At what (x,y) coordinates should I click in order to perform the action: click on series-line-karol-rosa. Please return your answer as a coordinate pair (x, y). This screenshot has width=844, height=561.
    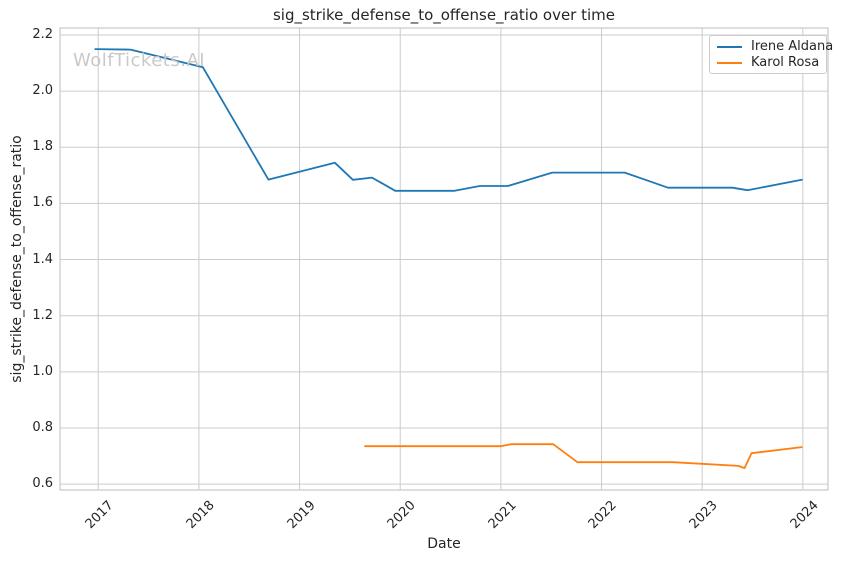
    Looking at the image, I should click on (583, 456).